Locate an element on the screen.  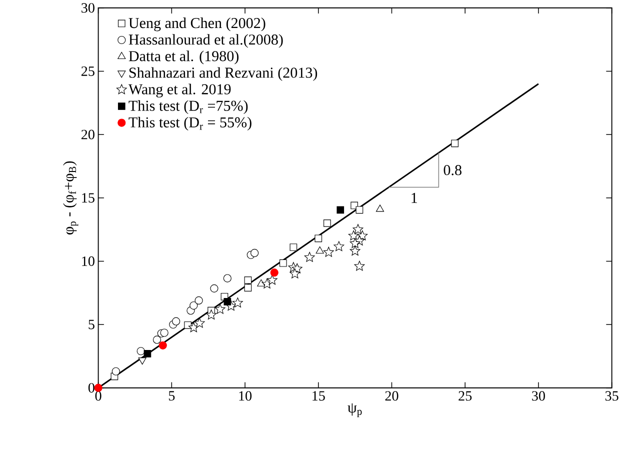
x-tick-label: 20 is located at coordinates (391, 396).